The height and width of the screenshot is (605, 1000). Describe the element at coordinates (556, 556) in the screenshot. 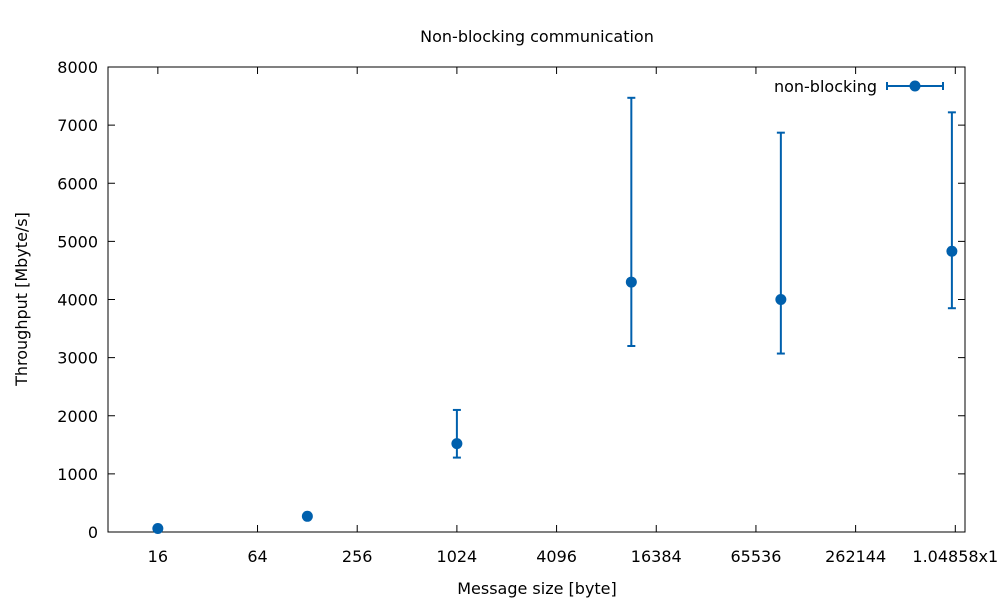

I see `x-tick-label: 4096` at that location.